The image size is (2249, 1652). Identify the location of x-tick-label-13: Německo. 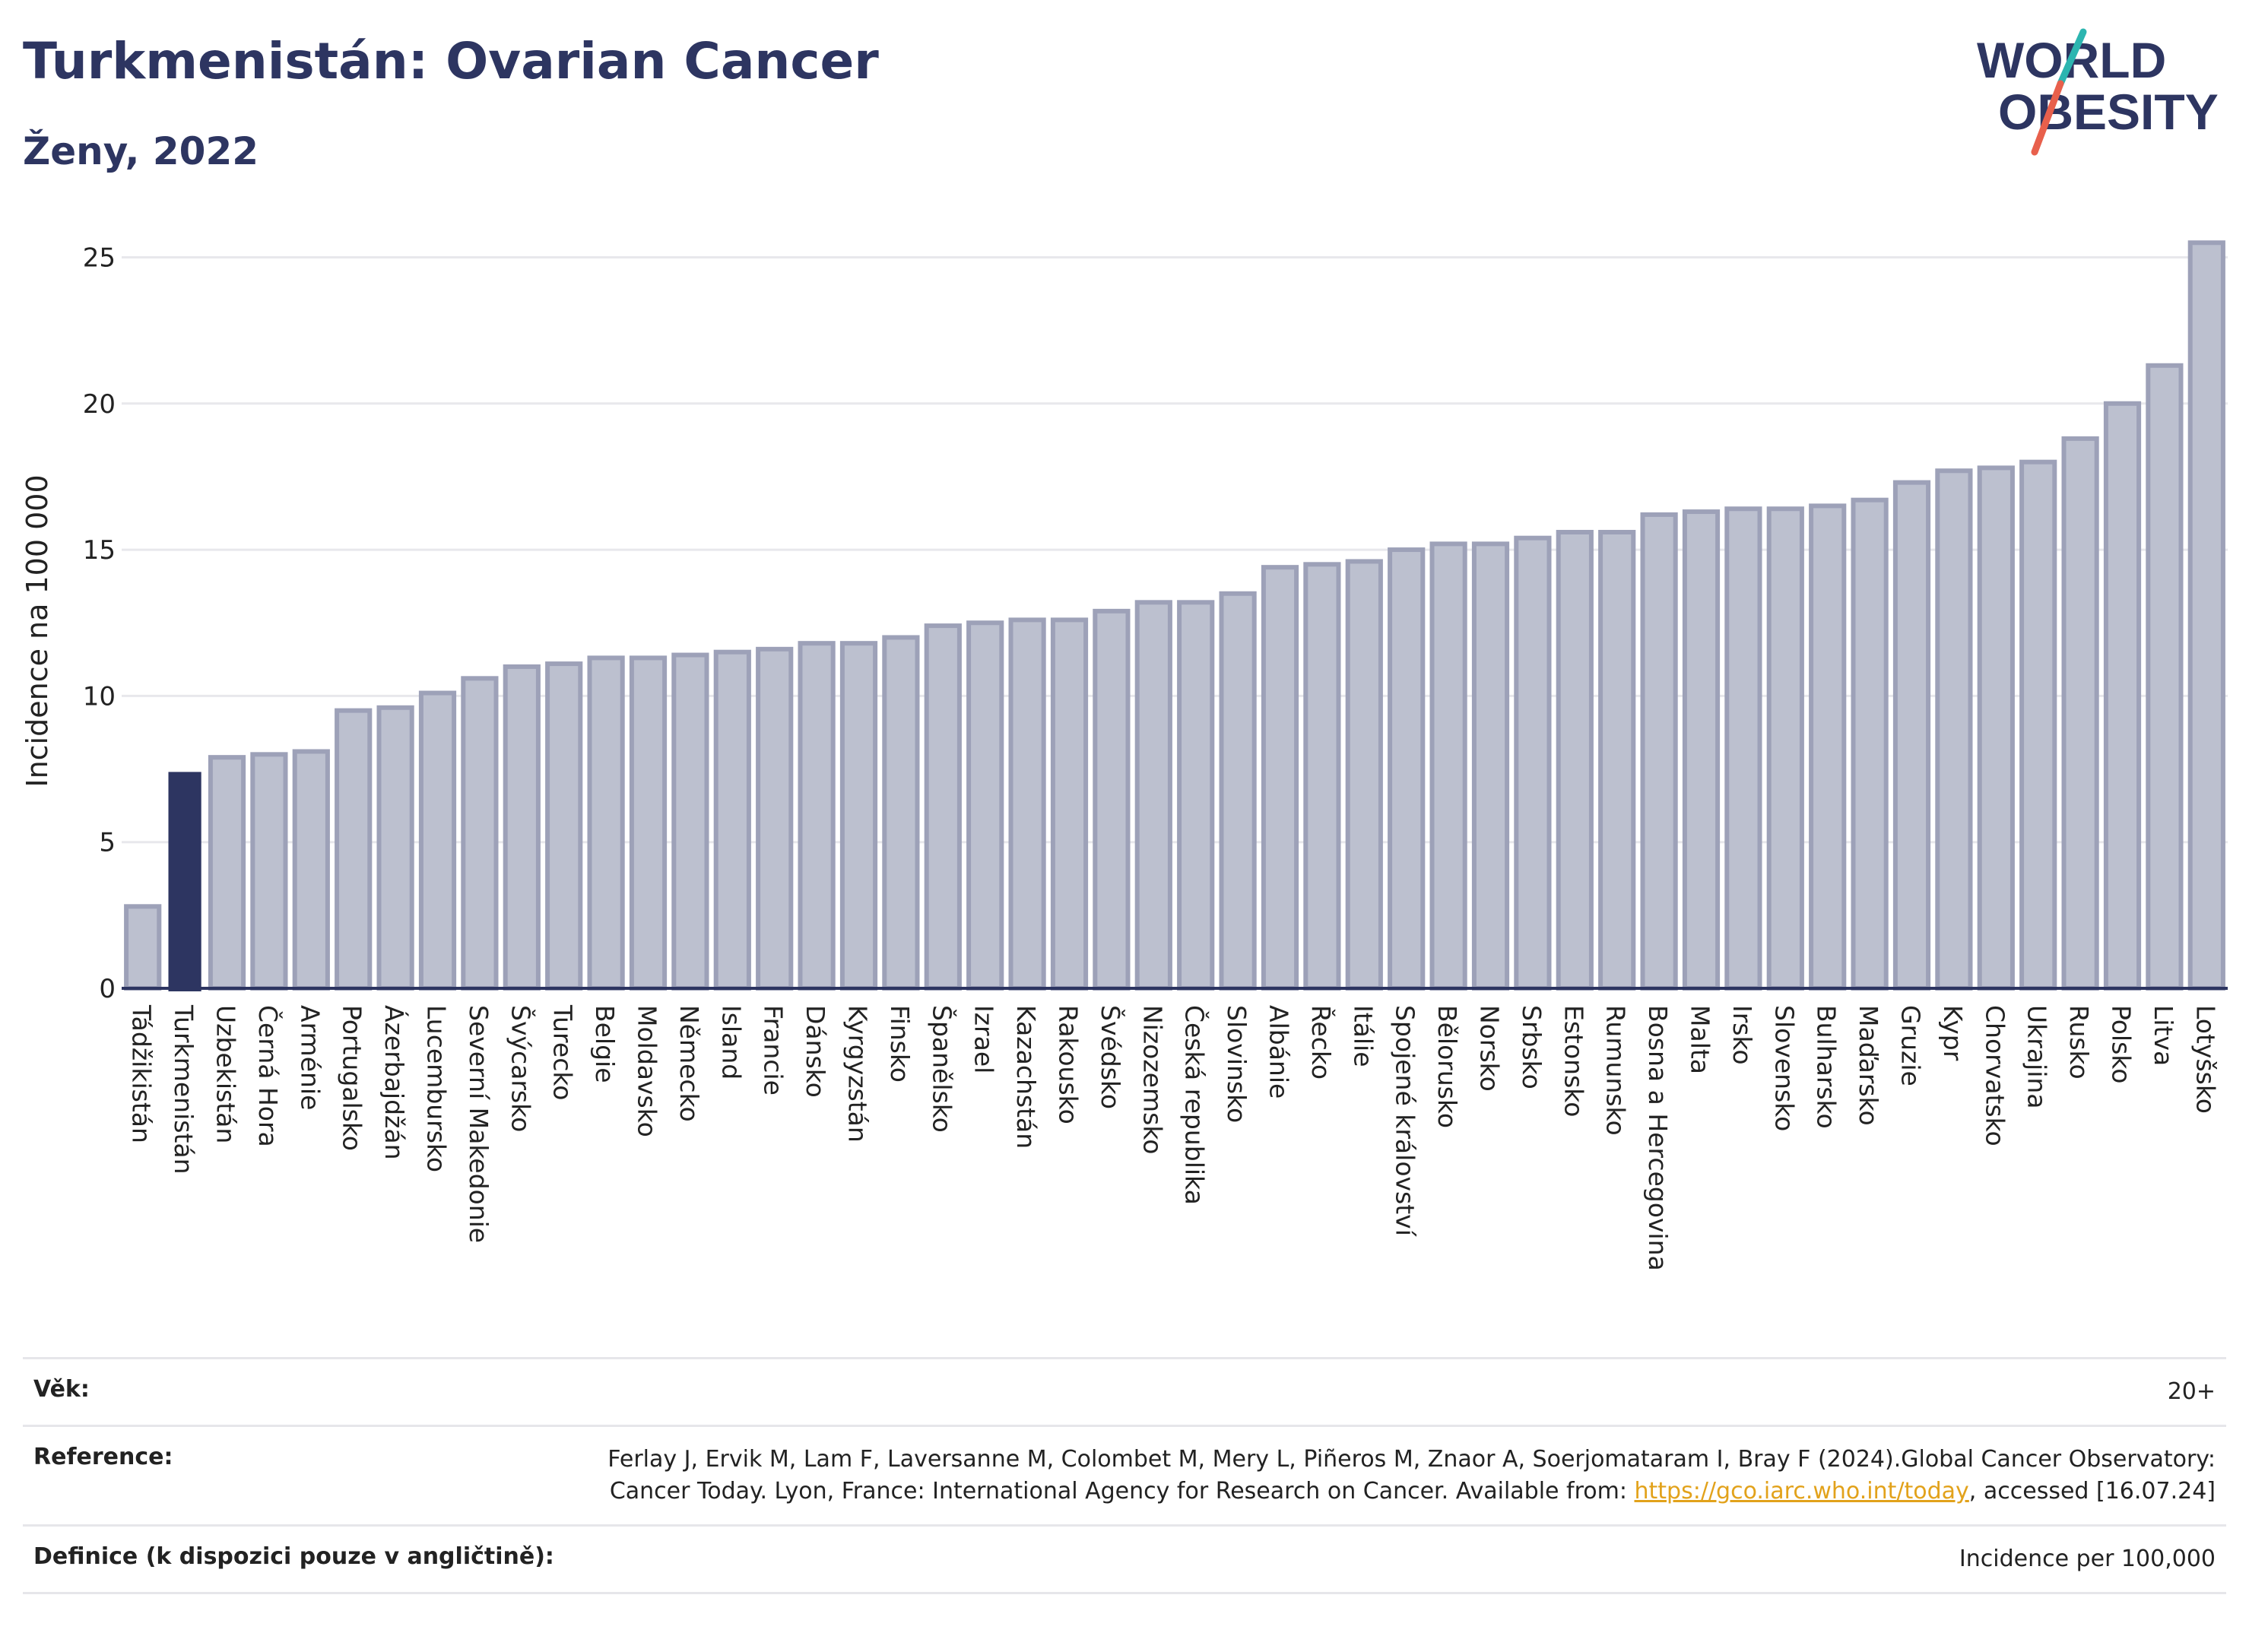
(689, 1063).